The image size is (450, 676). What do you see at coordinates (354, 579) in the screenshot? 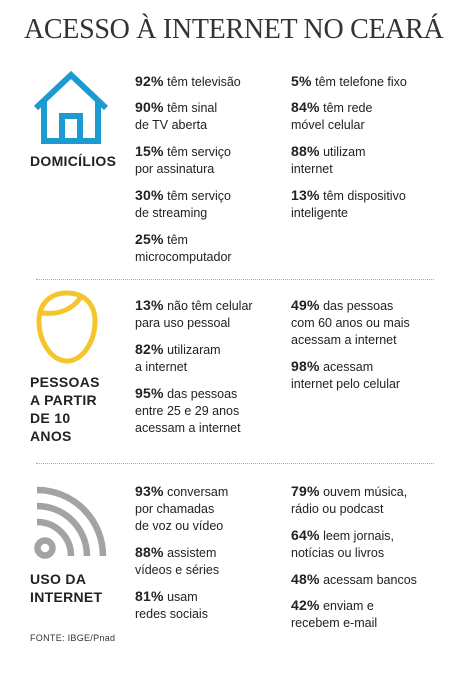
I see `stat-item: 48% acessam bancos` at bounding box center [354, 579].